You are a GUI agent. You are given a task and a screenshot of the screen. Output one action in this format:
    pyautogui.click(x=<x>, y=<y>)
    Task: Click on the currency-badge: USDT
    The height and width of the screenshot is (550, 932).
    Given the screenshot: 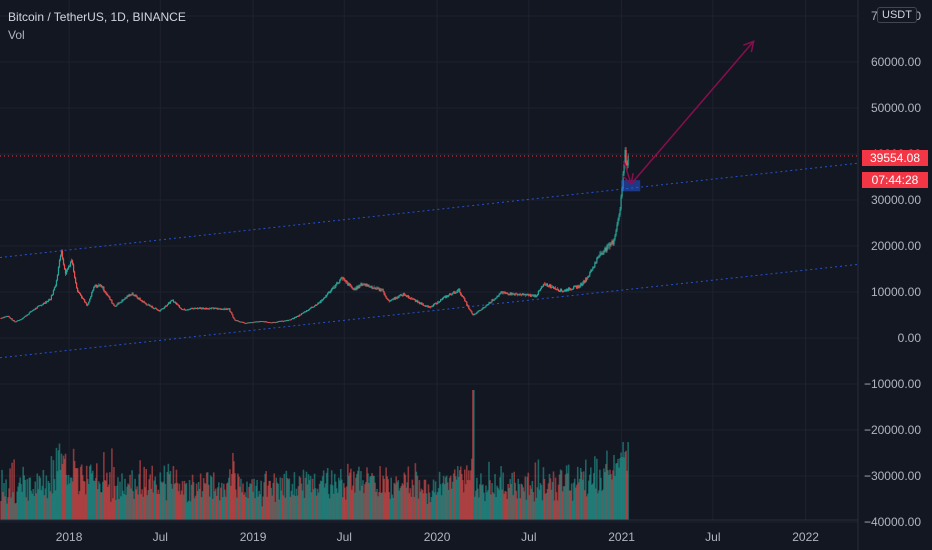 What is the action you would take?
    pyautogui.click(x=897, y=15)
    